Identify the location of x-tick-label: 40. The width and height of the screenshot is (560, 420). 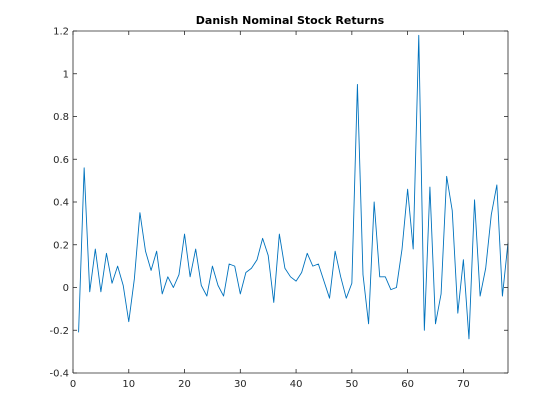
(296, 384).